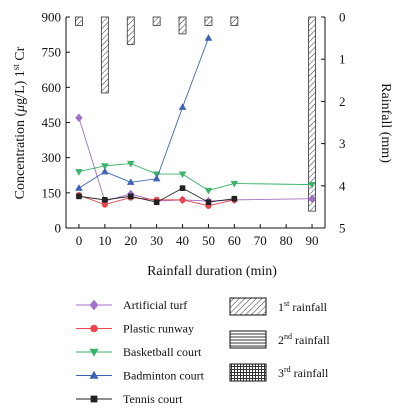 This screenshot has height=417, width=393. Describe the element at coordinates (52, 122) in the screenshot. I see `y-tick-label: 450` at that location.